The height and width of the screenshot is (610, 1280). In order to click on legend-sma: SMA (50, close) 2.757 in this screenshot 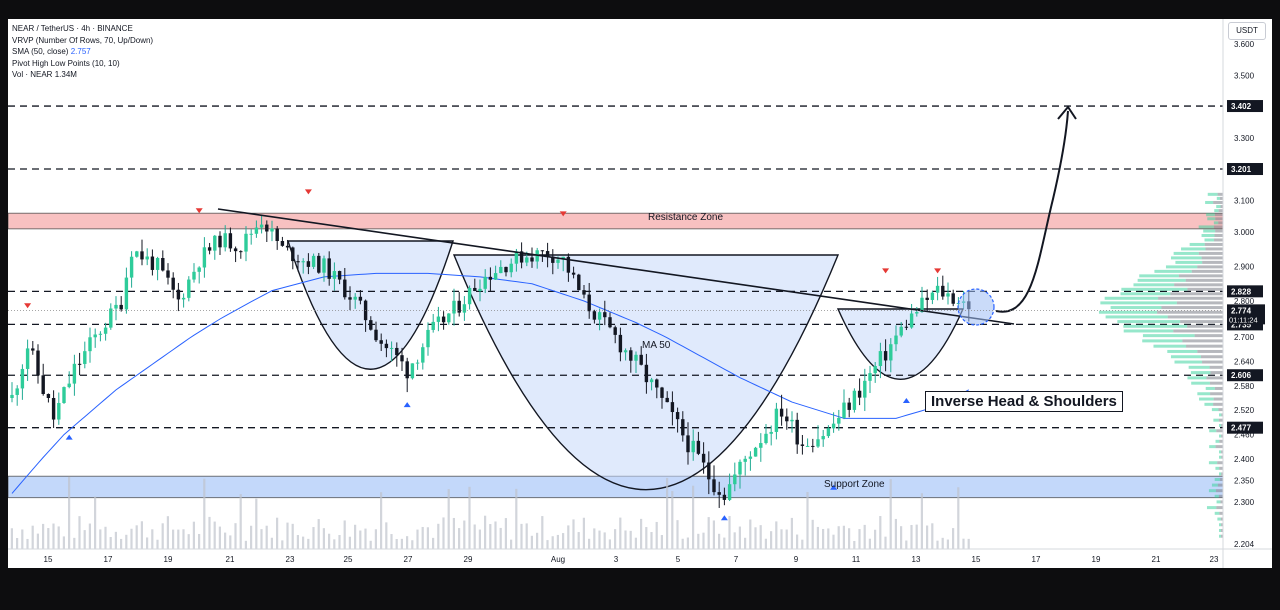, I will do `click(82, 52)`.